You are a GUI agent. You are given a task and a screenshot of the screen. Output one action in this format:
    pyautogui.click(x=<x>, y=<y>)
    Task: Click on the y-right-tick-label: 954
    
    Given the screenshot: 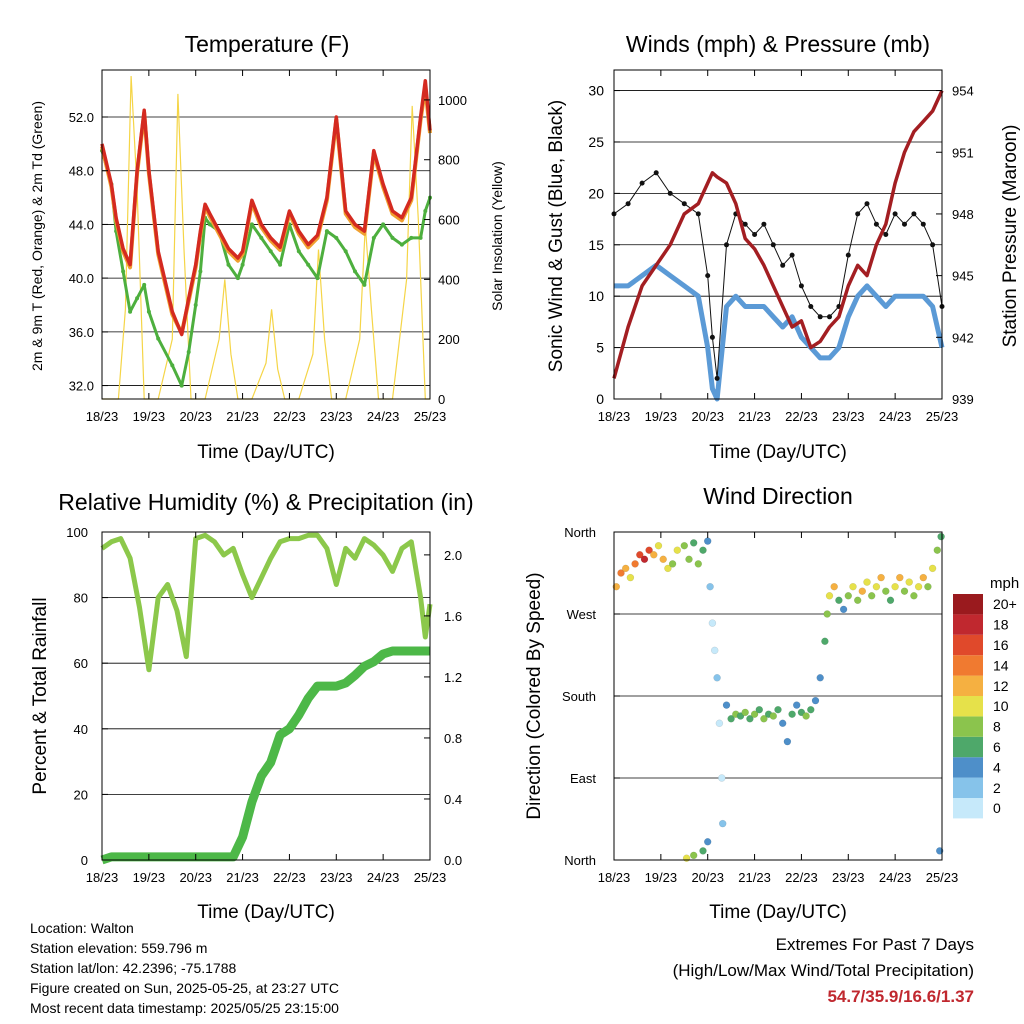 What is the action you would take?
    pyautogui.click(x=963, y=91)
    